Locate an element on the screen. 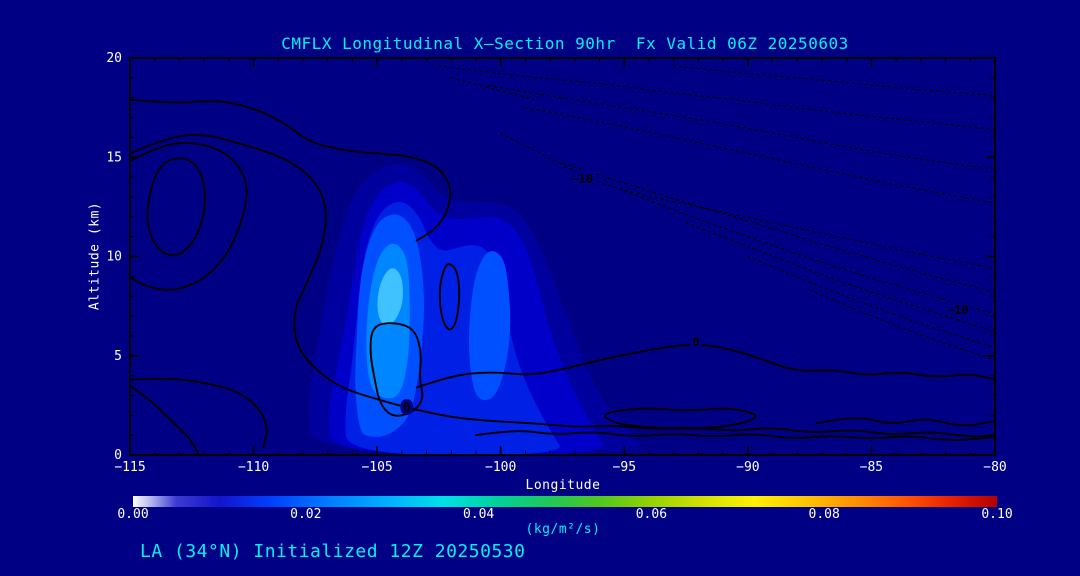 Image resolution: width=1080 pixels, height=576 pixels. x-tick-label: −85 is located at coordinates (871, 467).